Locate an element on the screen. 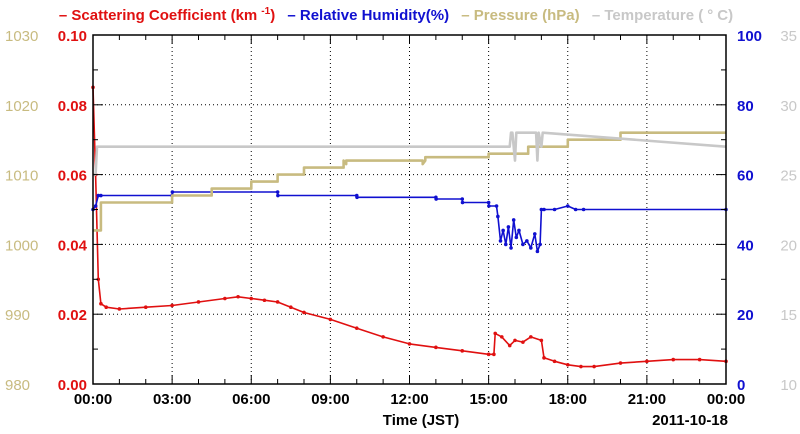 Image resolution: width=800 pixels, height=434 pixels. y-tick-label-temperature: 20 is located at coordinates (788, 245).